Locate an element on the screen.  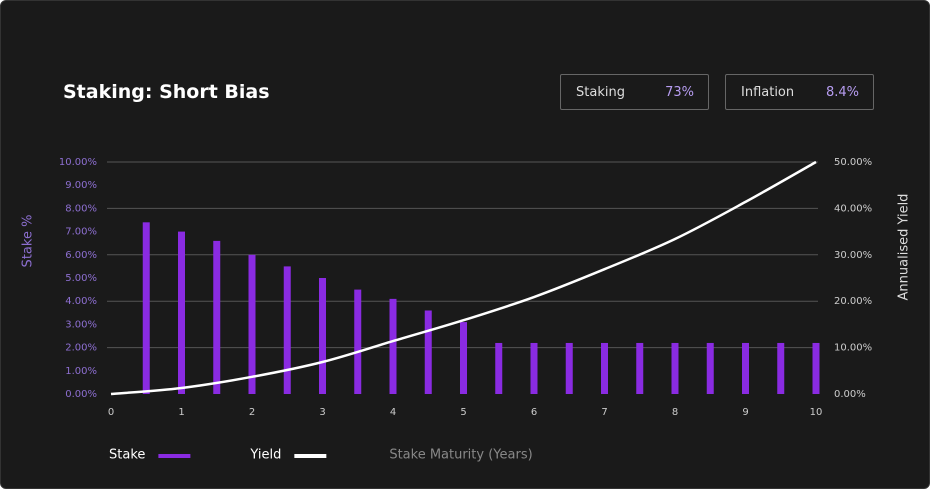
y2-tick-label: 50.00% is located at coordinates (853, 162).